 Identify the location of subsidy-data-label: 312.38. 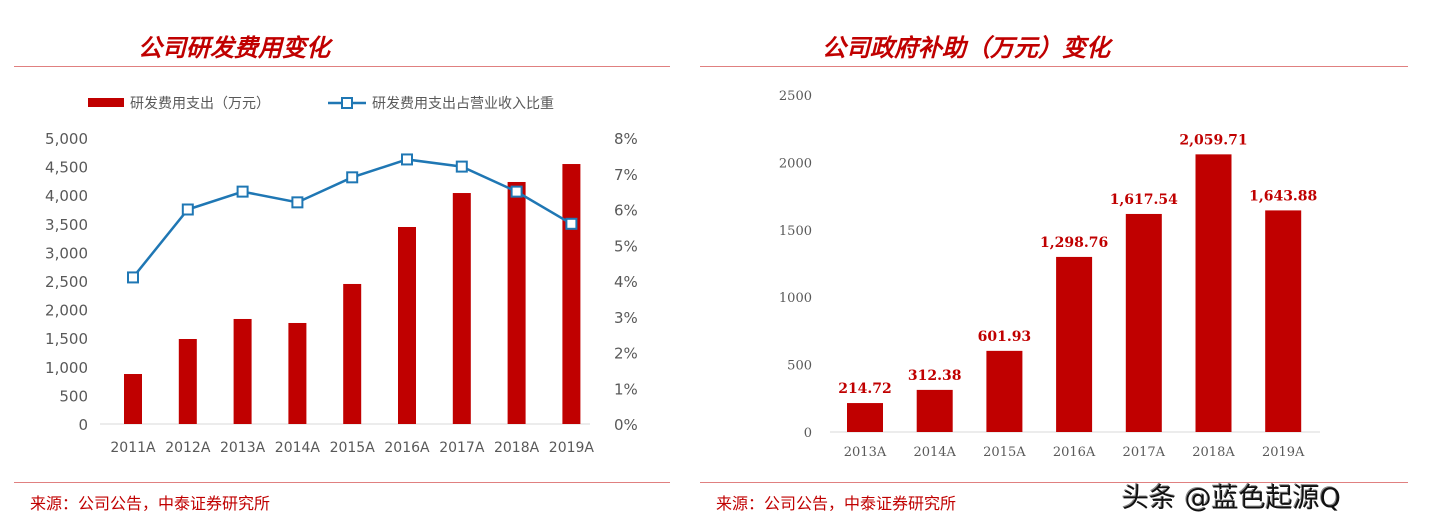
(935, 376).